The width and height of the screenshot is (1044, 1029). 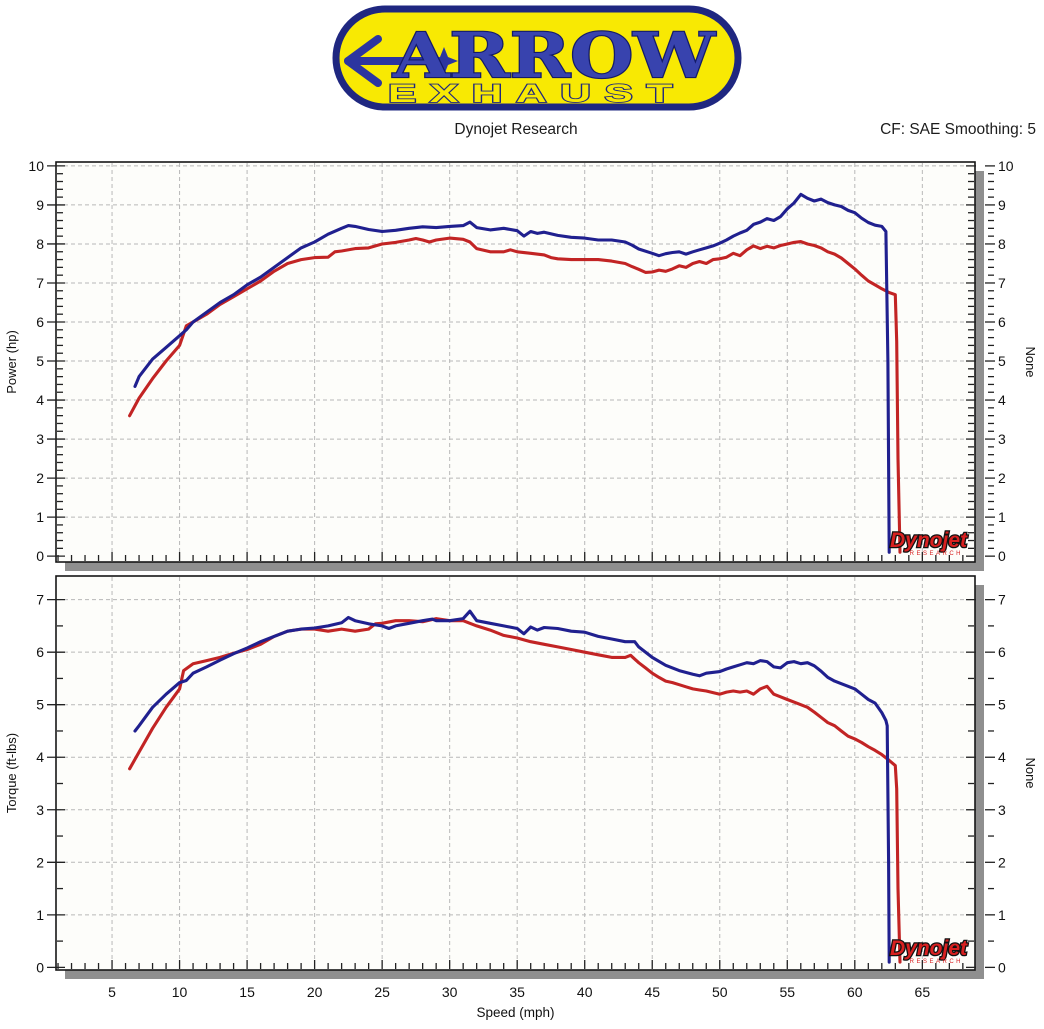 I want to click on logo-arrow-icon, so click(x=393, y=61).